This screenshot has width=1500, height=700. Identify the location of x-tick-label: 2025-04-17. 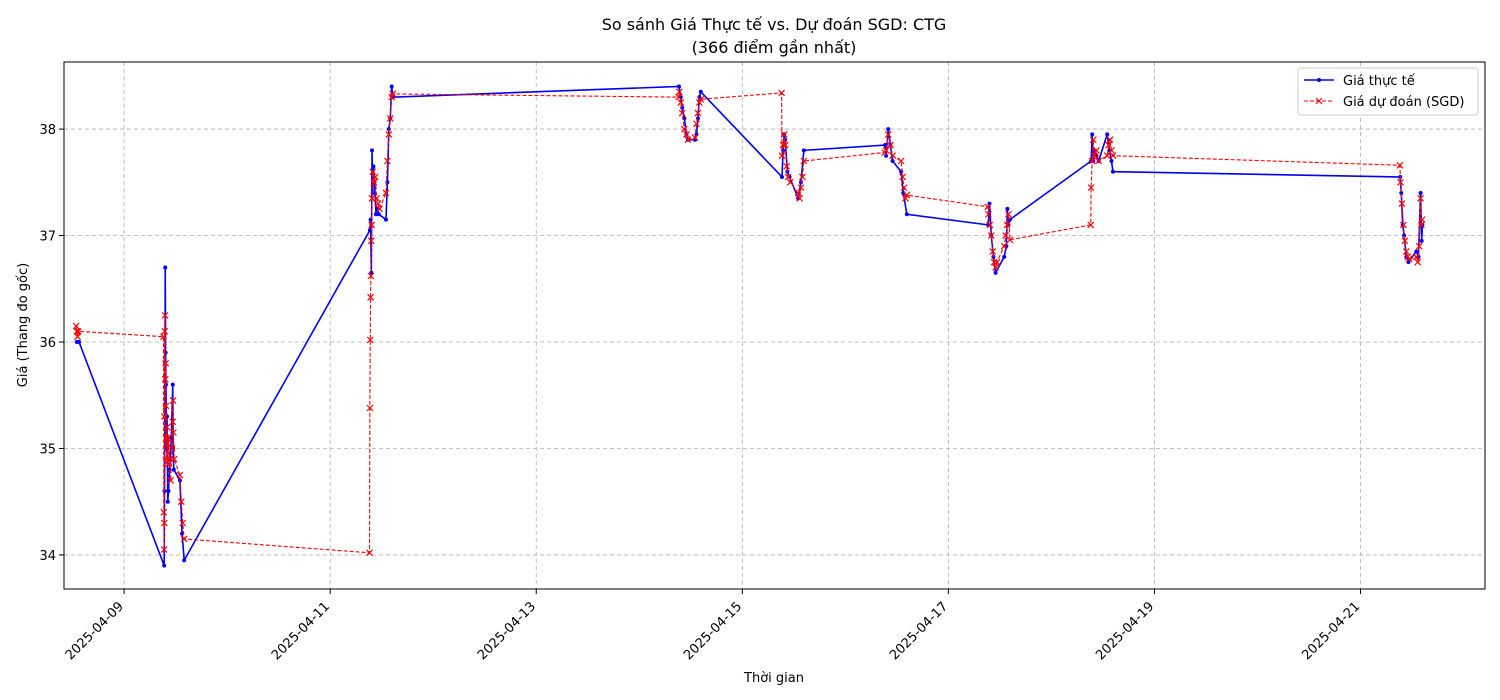
(919, 631).